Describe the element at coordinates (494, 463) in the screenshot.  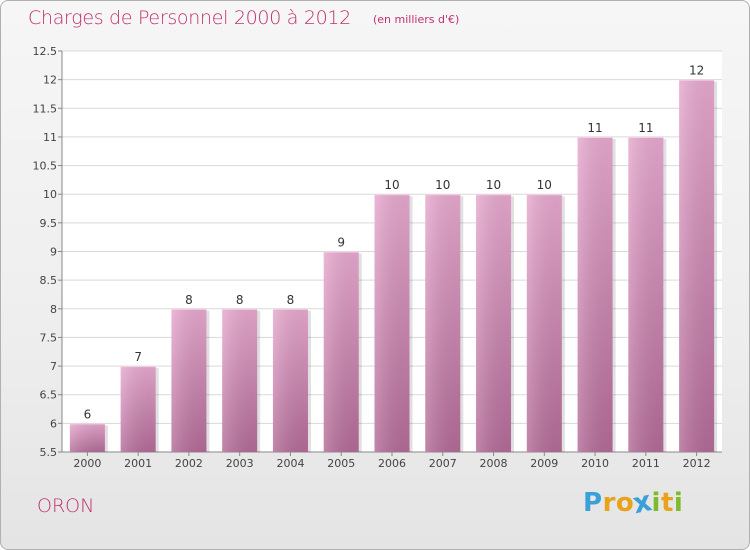
I see `x-tick-label: 2008` at that location.